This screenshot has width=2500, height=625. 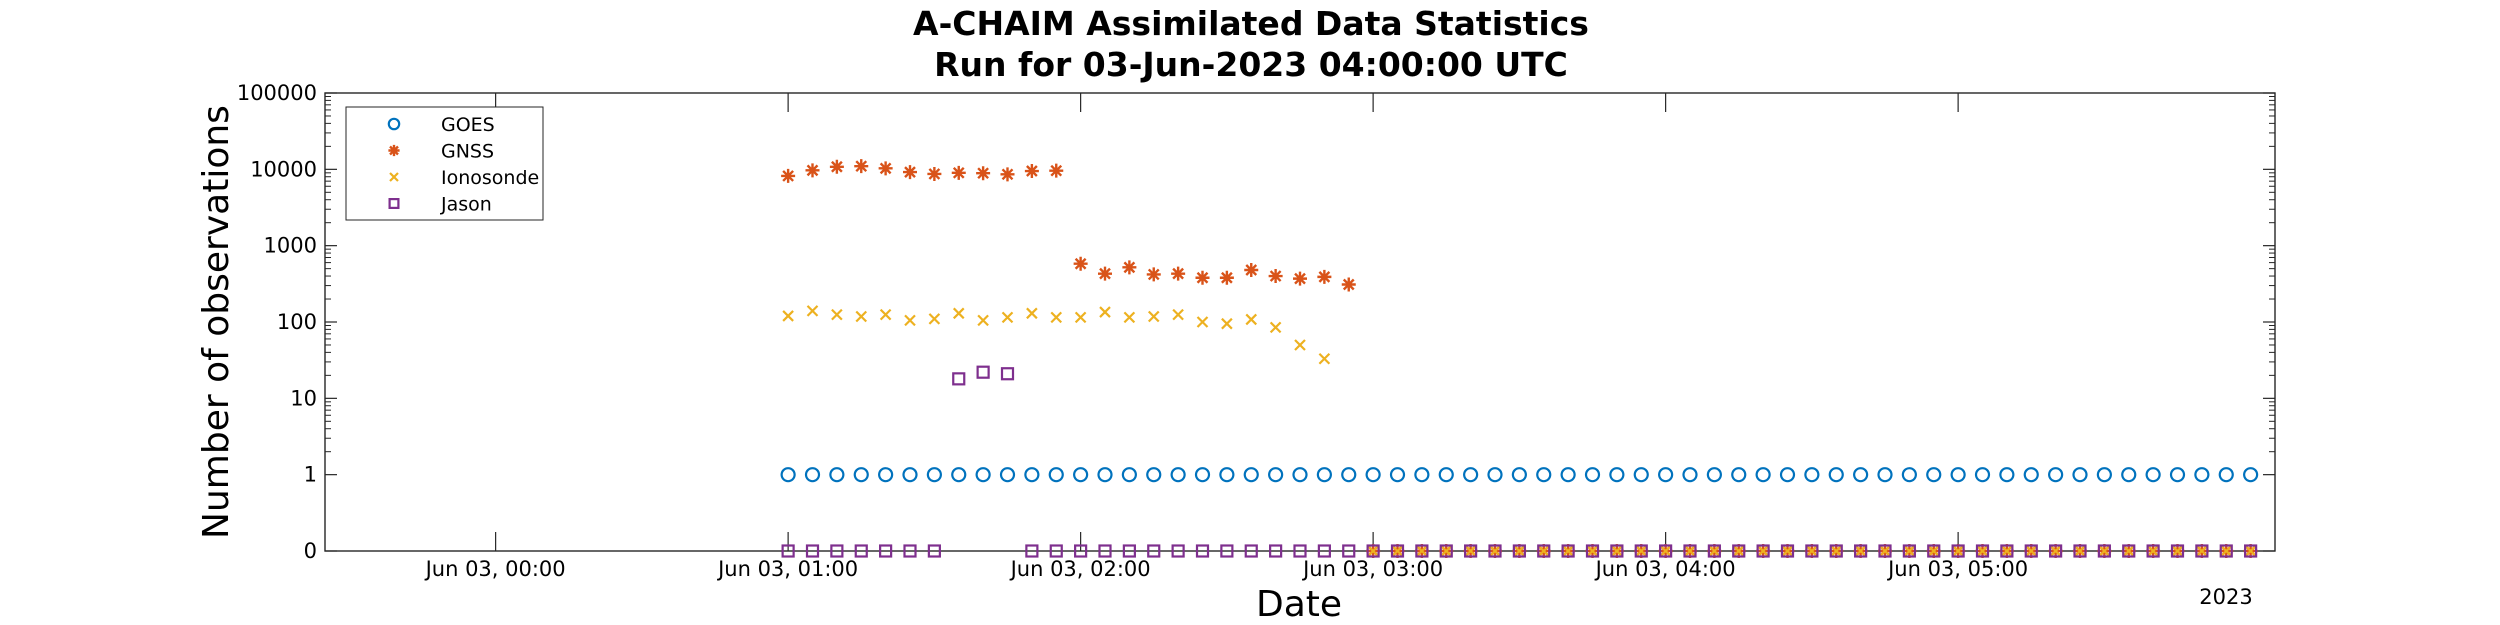 What do you see at coordinates (394, 204) in the screenshot?
I see `legend-marker-jason` at bounding box center [394, 204].